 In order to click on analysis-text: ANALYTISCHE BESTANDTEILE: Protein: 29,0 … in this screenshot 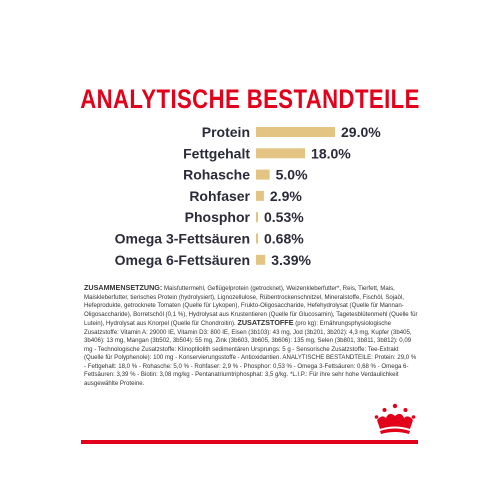, I will do `click(250, 366)`.